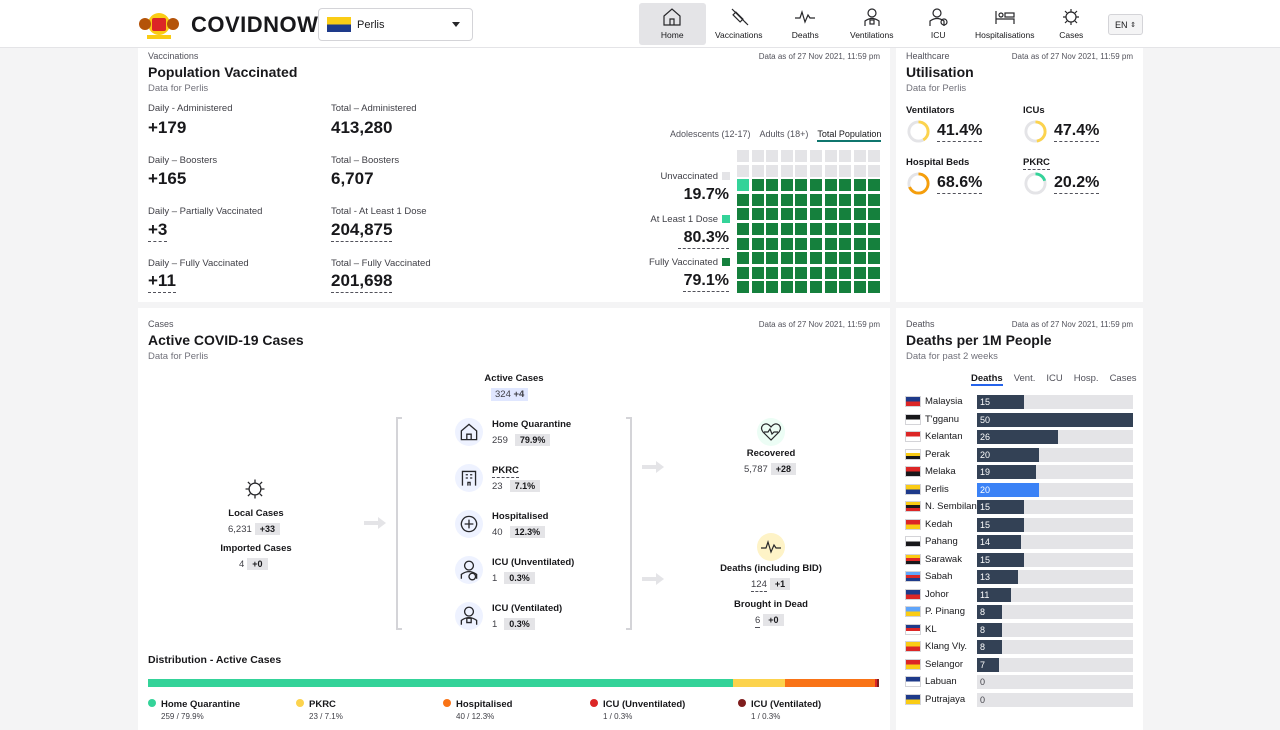  Describe the element at coordinates (769, 621) in the screenshot. I see `bid-value: 6 +0` at that location.